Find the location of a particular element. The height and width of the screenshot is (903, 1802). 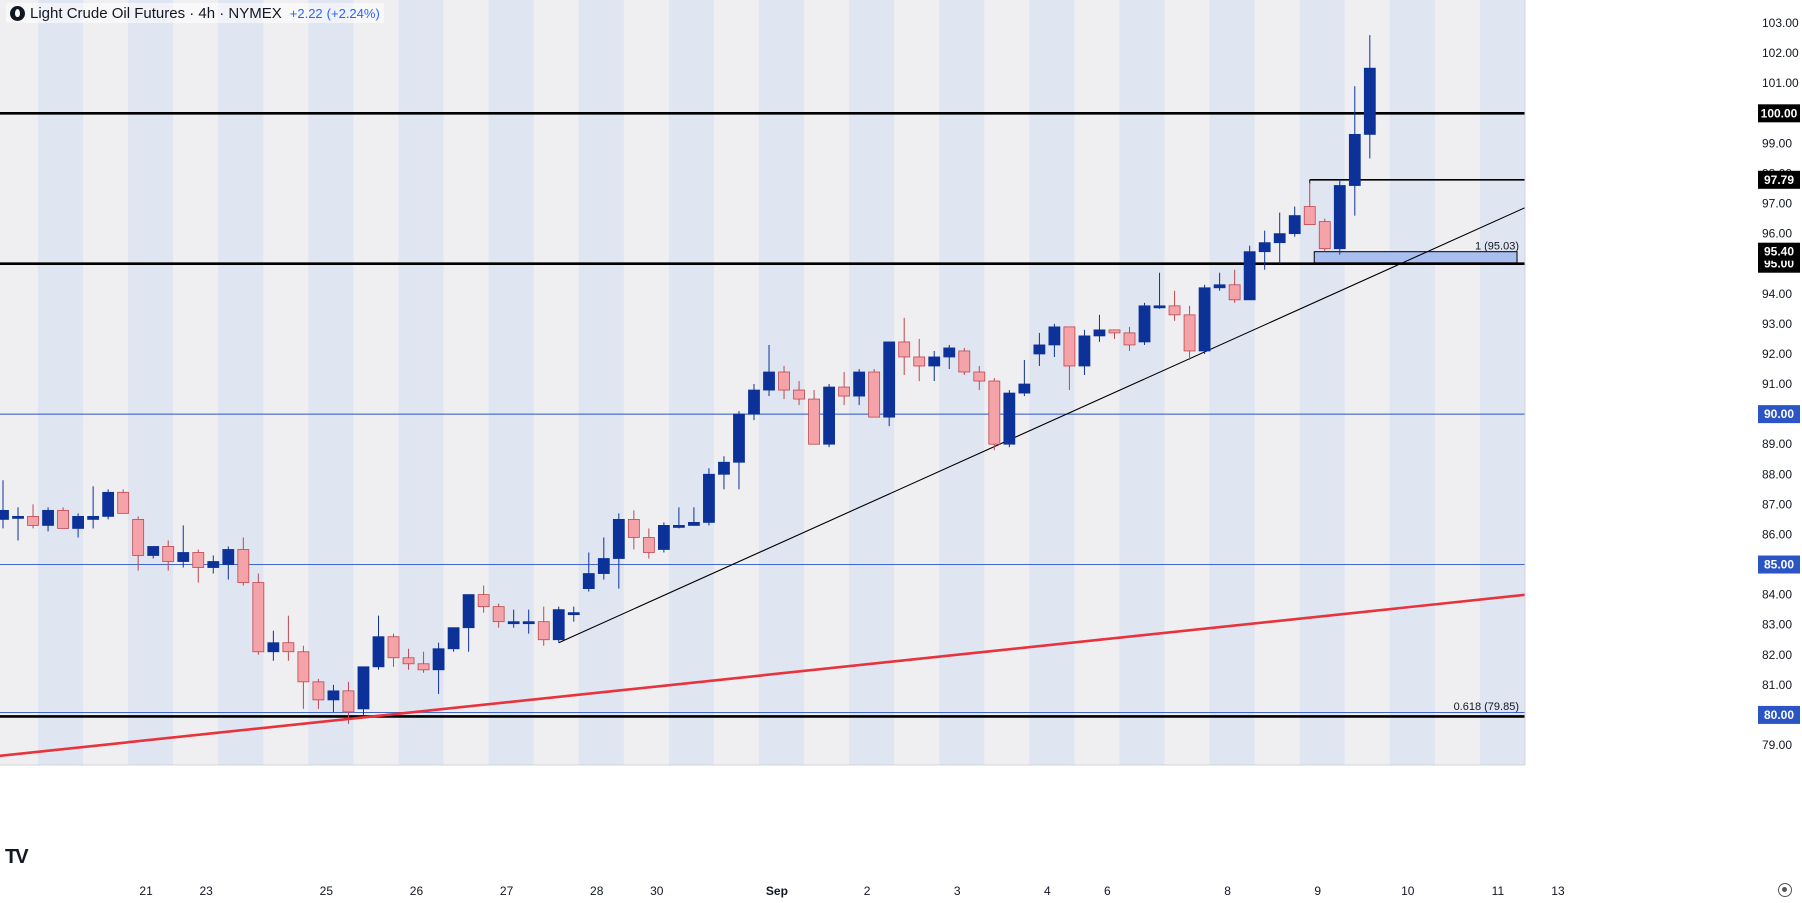

price-tag-80.00 is located at coordinates (1779, 714).